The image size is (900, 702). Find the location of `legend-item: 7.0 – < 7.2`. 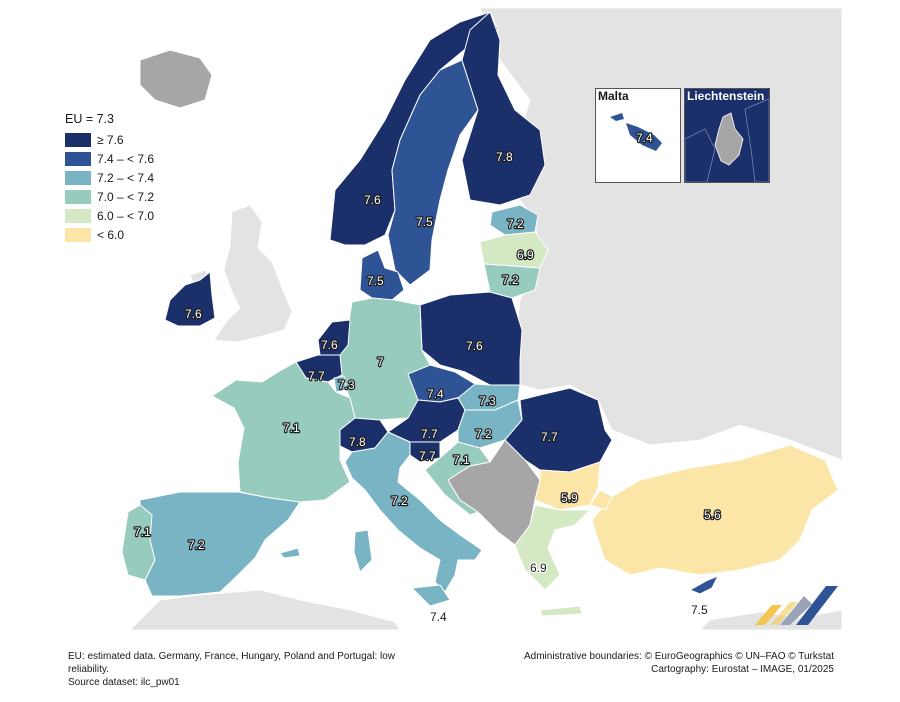

legend-item: 7.0 – < 7.2 is located at coordinates (109, 196).